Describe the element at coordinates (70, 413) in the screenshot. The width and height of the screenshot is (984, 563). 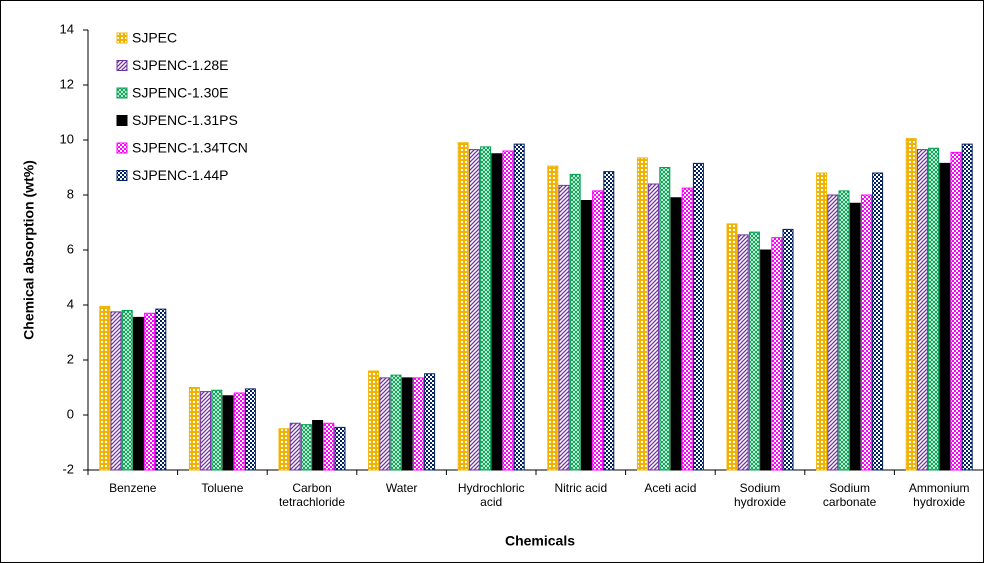
I see `y-tick-label: 0` at that location.